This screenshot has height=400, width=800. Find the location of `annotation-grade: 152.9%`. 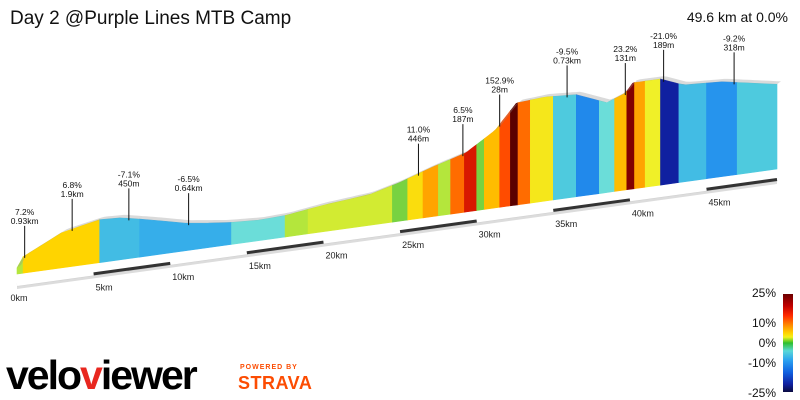

annotation-grade: 152.9% is located at coordinates (499, 81).